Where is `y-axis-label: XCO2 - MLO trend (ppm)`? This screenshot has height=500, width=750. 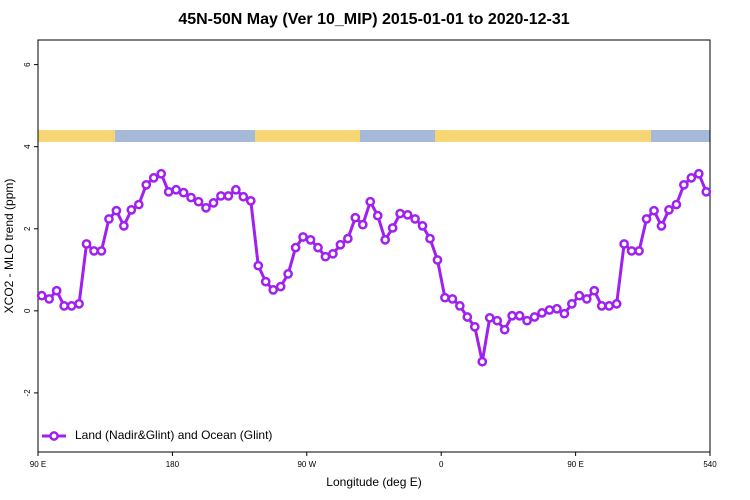
y-axis-label: XCO2 - MLO trend (ppm) is located at coordinates (9, 246).